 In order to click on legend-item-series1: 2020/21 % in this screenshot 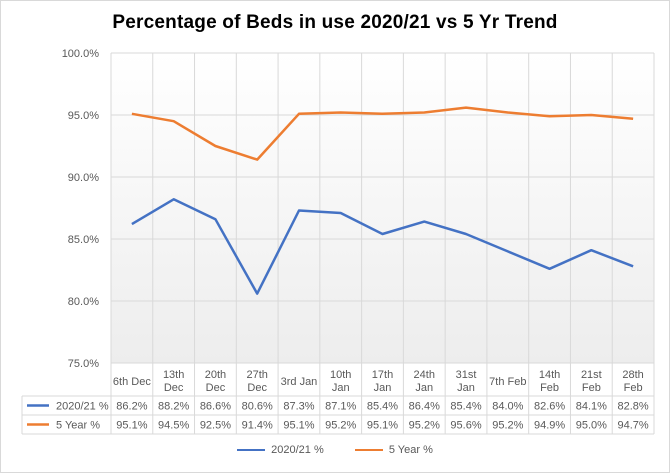, I will do `click(280, 450)`.